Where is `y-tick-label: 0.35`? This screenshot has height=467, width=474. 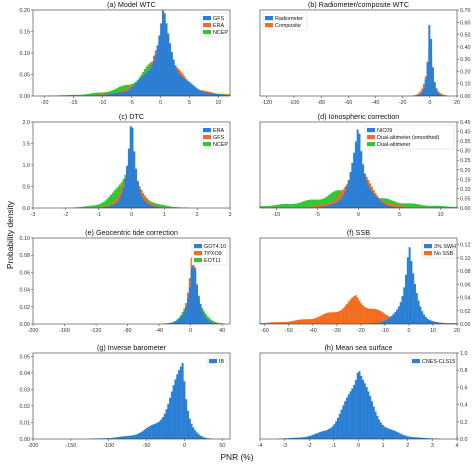 y-tick-label: 0.35 is located at coordinates (465, 142).